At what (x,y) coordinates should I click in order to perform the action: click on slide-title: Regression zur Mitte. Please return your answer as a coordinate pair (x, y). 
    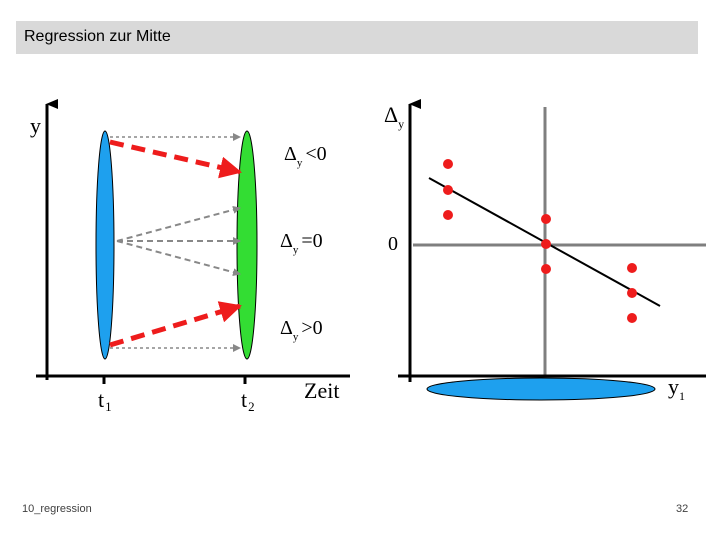
    Looking at the image, I should click on (97, 36).